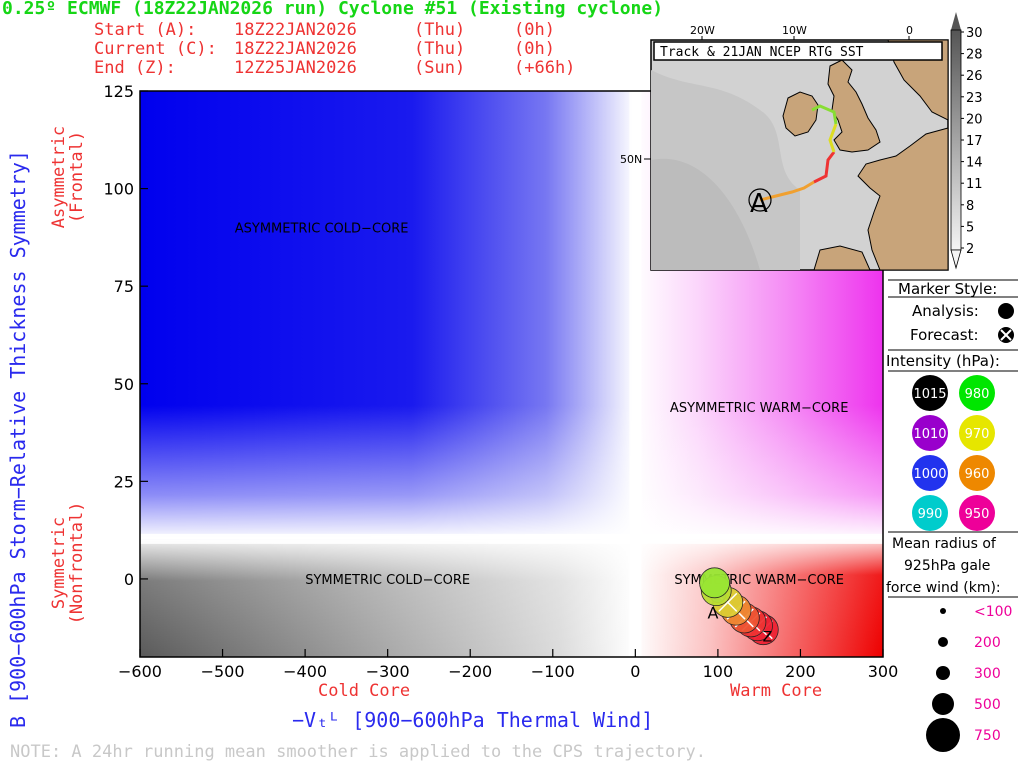  I want to click on colorbar-tick-label: 14, so click(974, 163).